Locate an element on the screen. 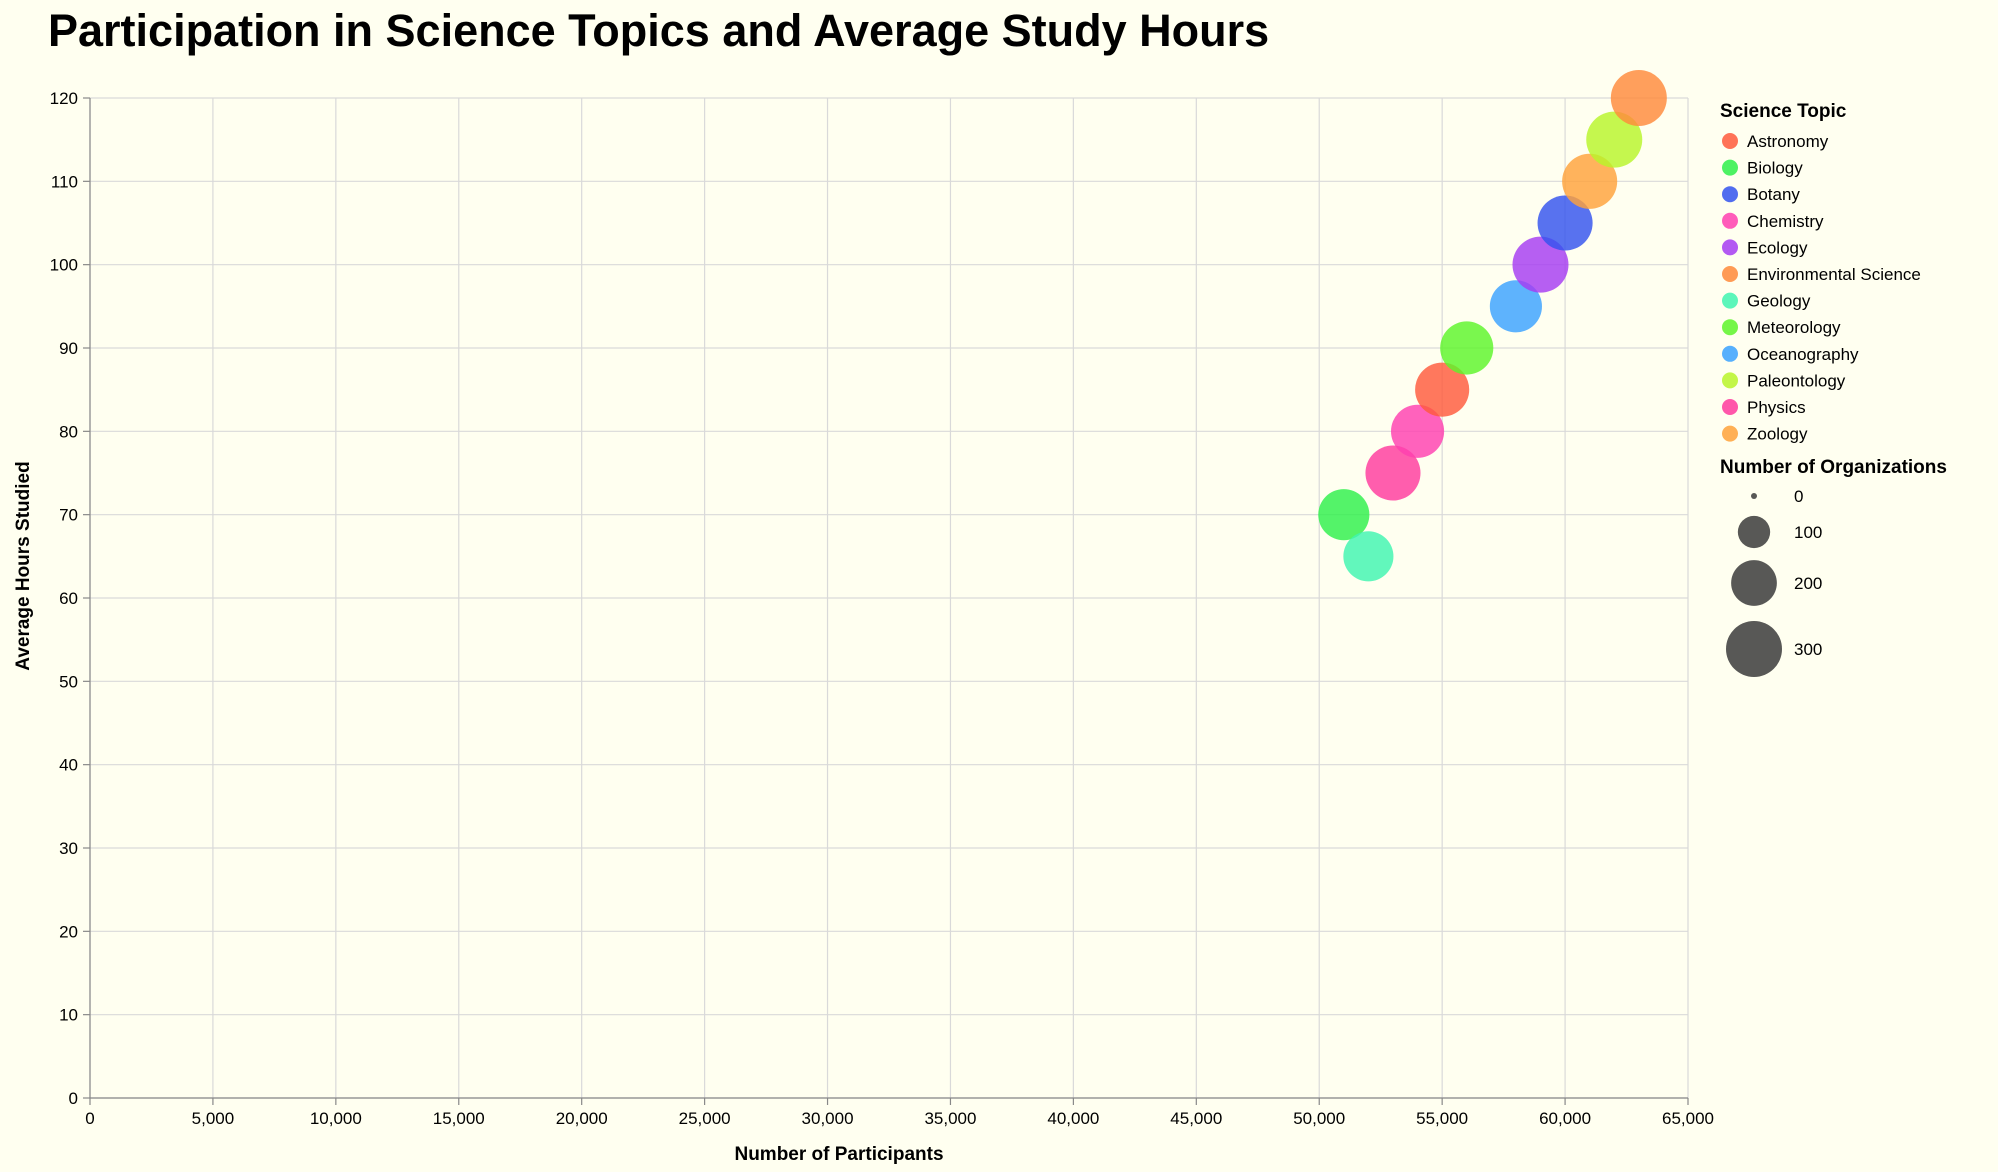  x-tick-label: 20,000 is located at coordinates (582, 1118).